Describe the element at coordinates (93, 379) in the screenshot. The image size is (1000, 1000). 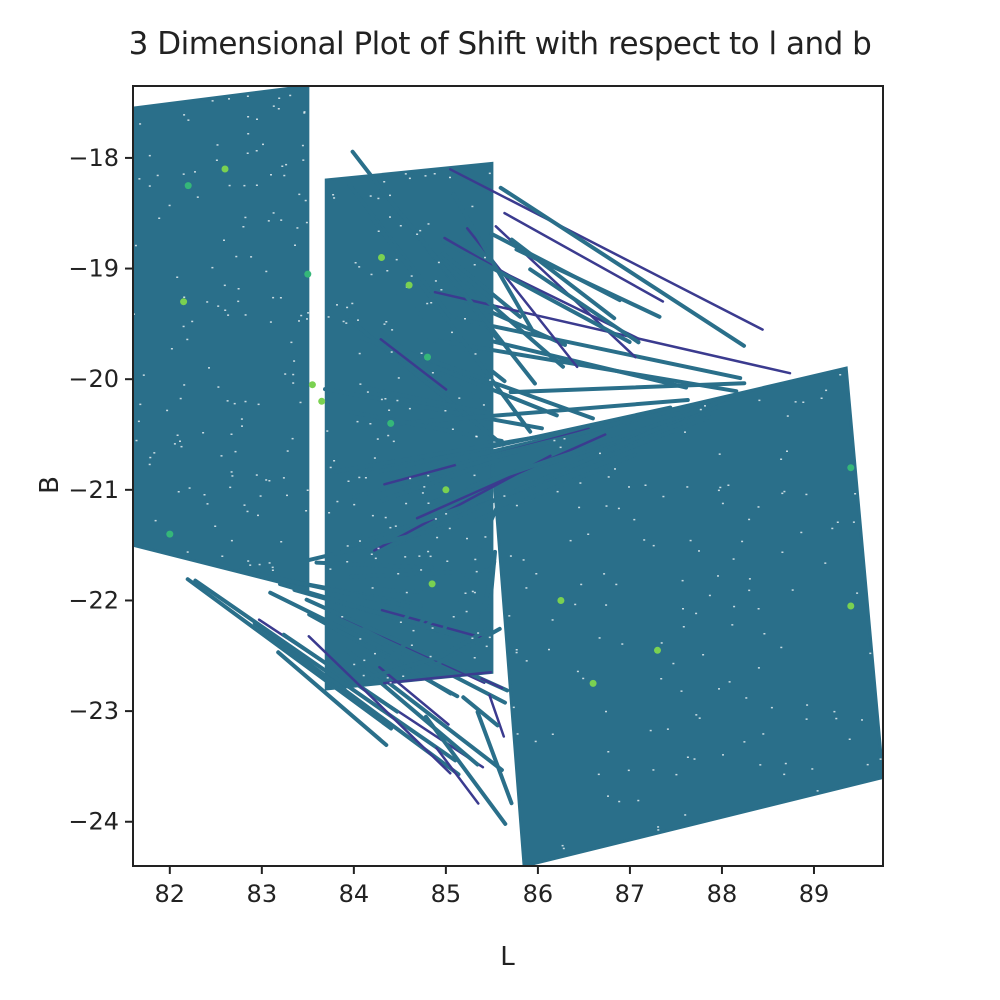
I see `y-tick-label: −20` at that location.